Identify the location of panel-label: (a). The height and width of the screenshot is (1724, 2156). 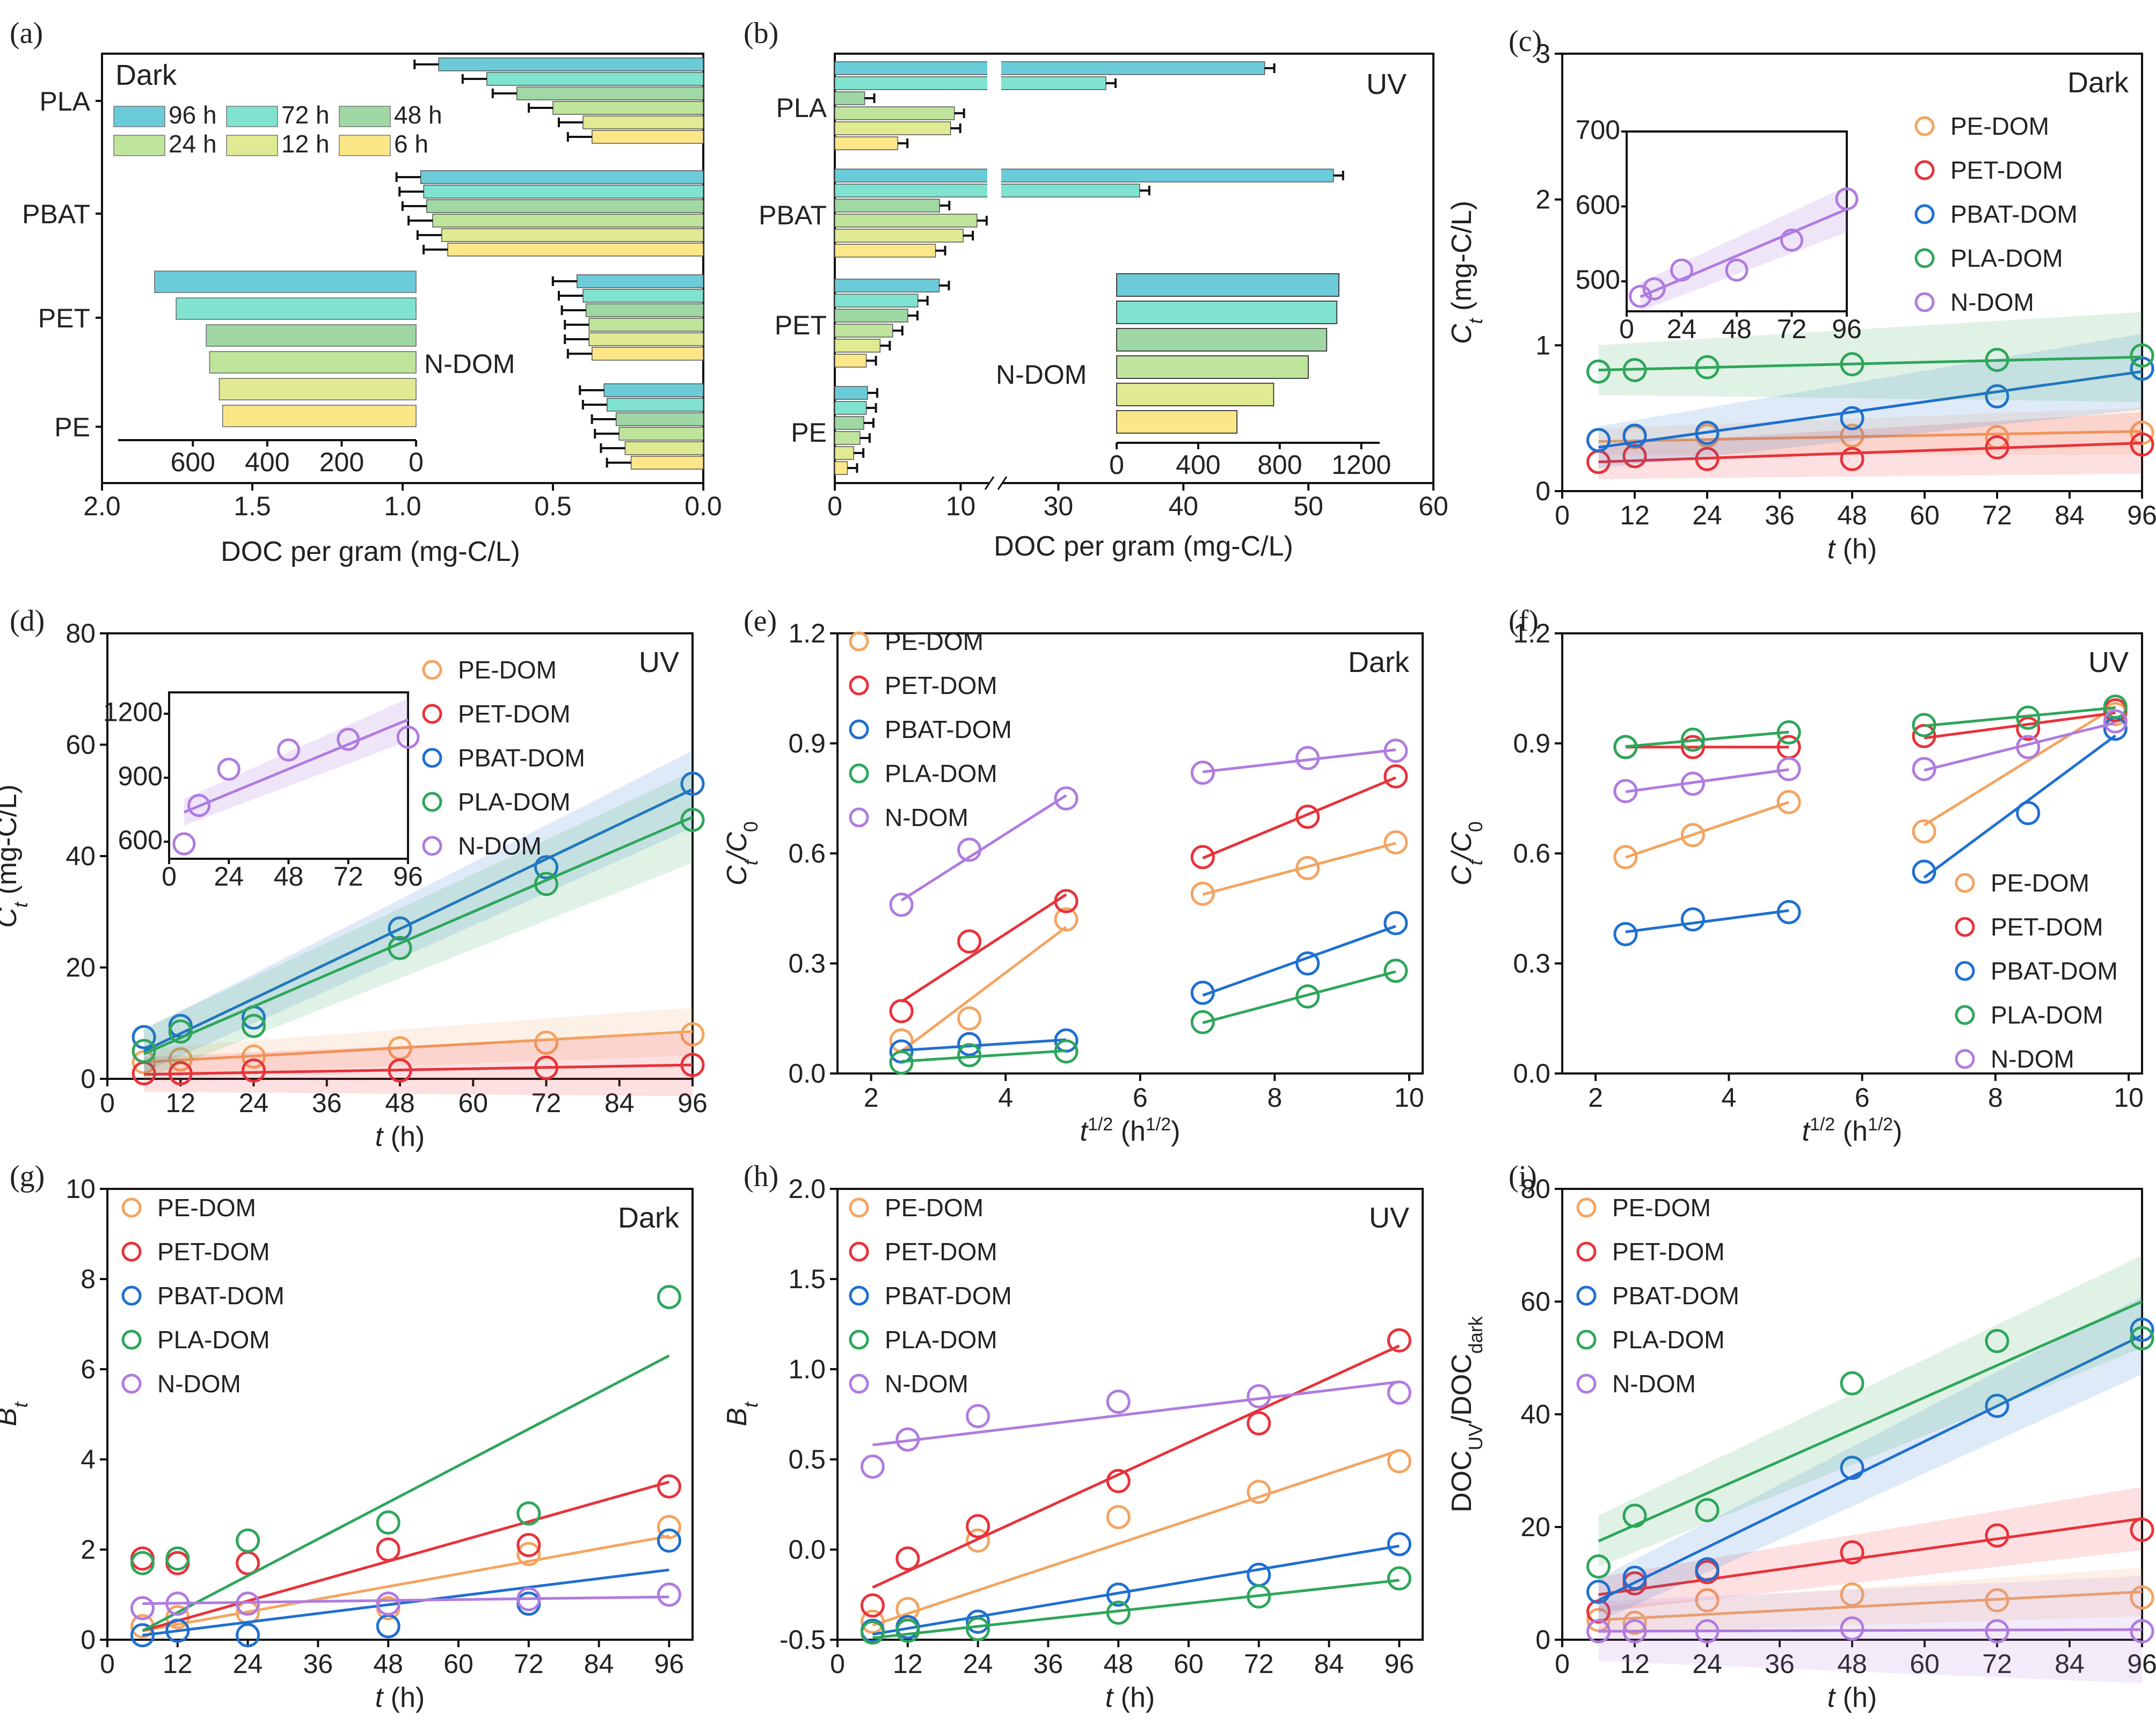
(26, 34).